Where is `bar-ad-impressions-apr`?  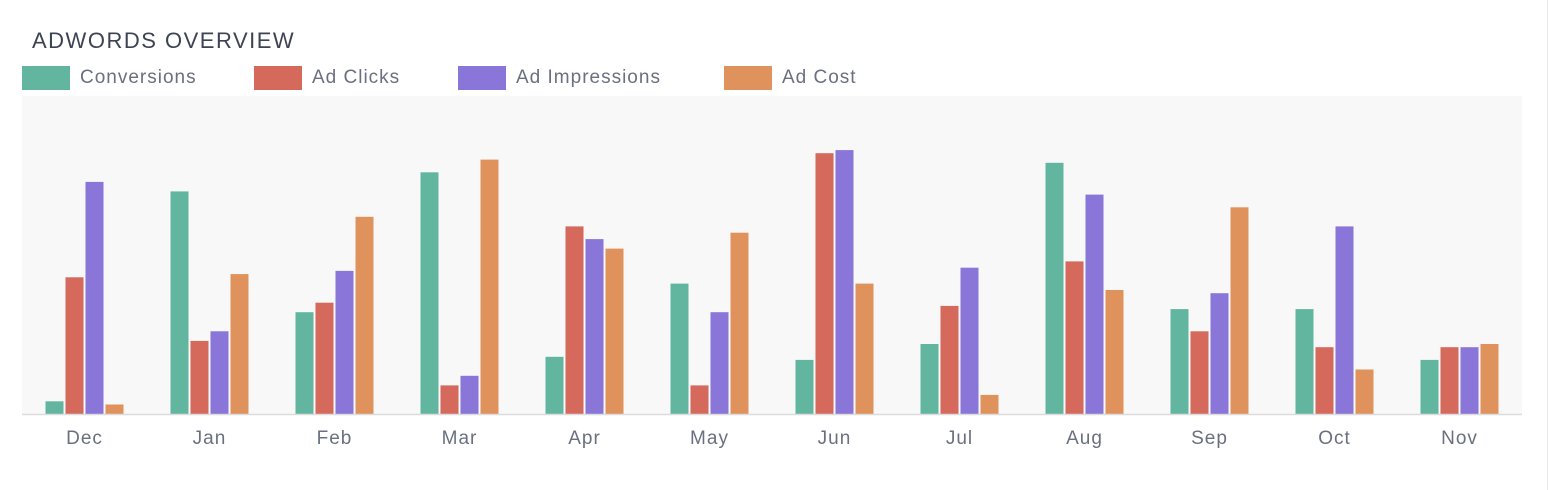 bar-ad-impressions-apr is located at coordinates (594, 326).